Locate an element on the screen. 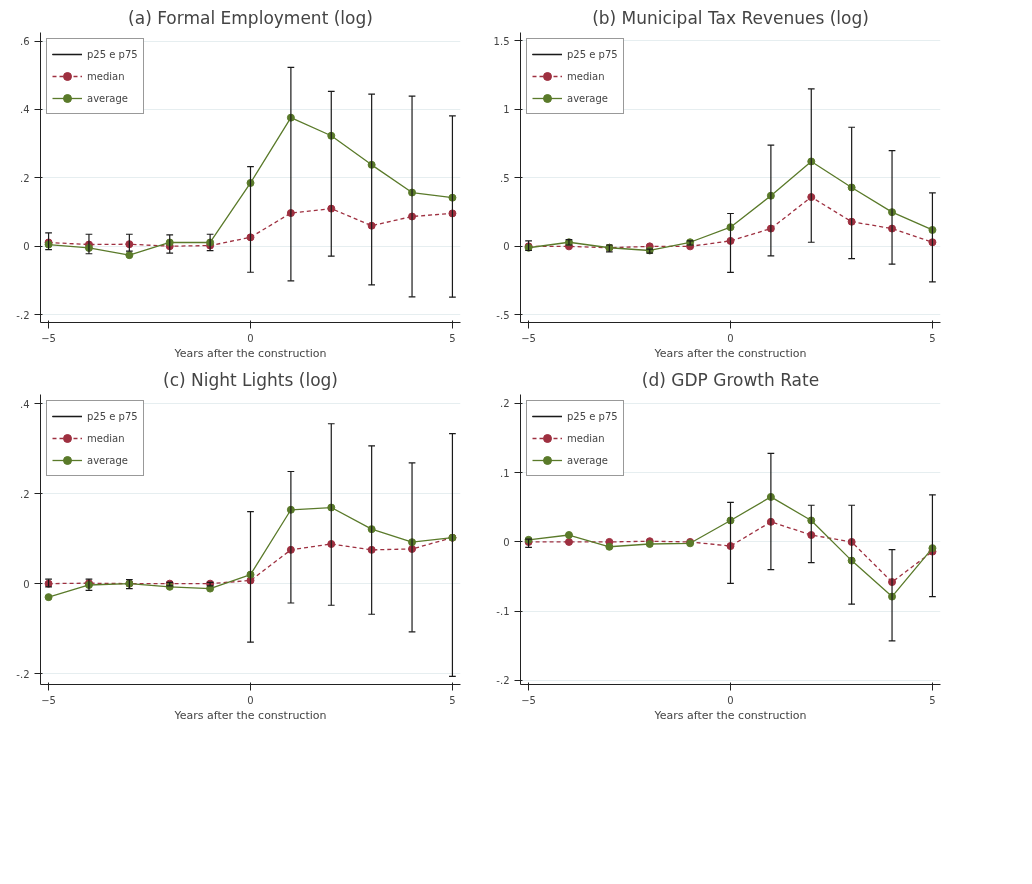 The image size is (1032, 884). chart-title: (d) GDP Growth Rate is located at coordinates (730, 379).